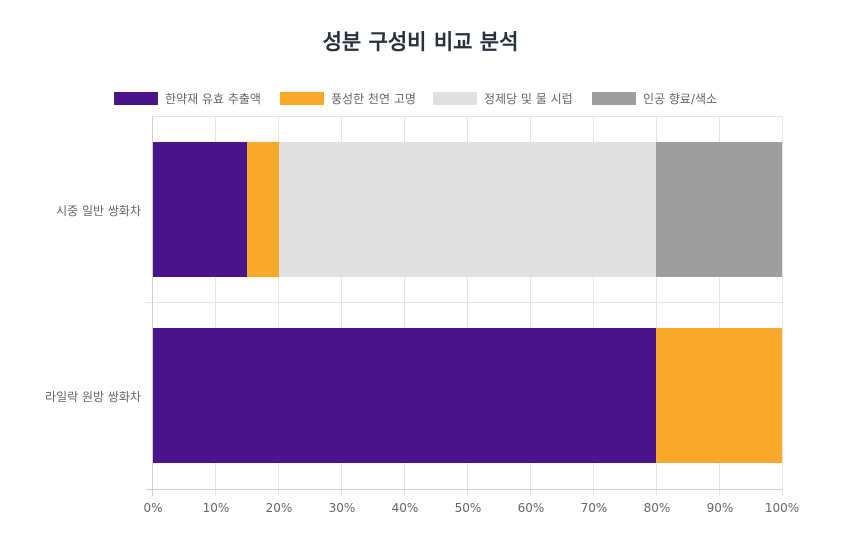 The height and width of the screenshot is (548, 841). Describe the element at coordinates (342, 508) in the screenshot. I see `x-tick-label: 30%` at that location.